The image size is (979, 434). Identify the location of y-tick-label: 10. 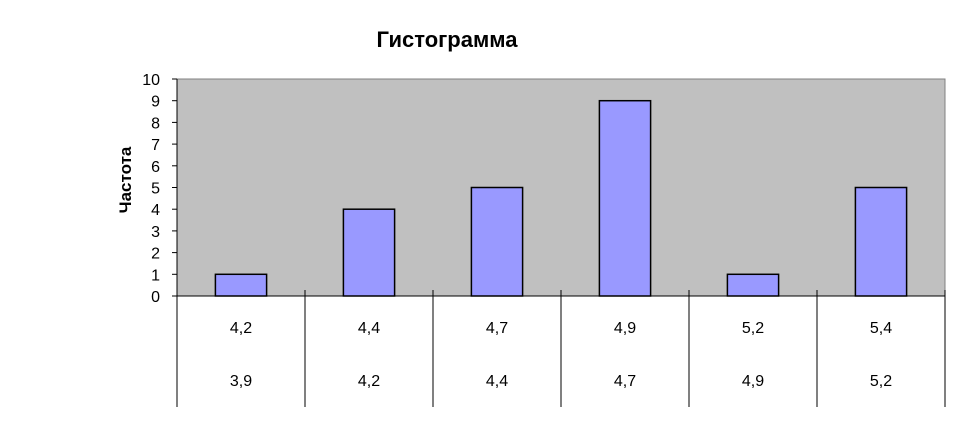
(151, 80).